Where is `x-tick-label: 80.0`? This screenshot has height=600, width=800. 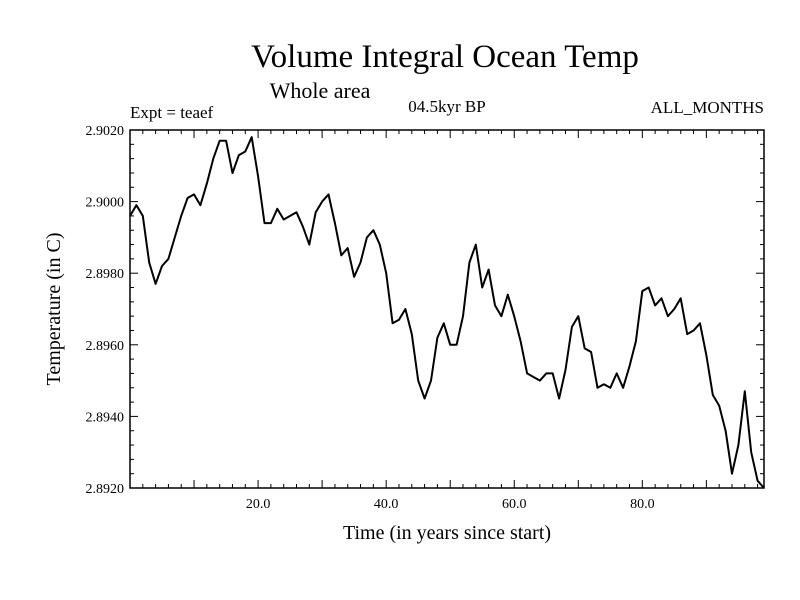 x-tick-label: 80.0 is located at coordinates (642, 504).